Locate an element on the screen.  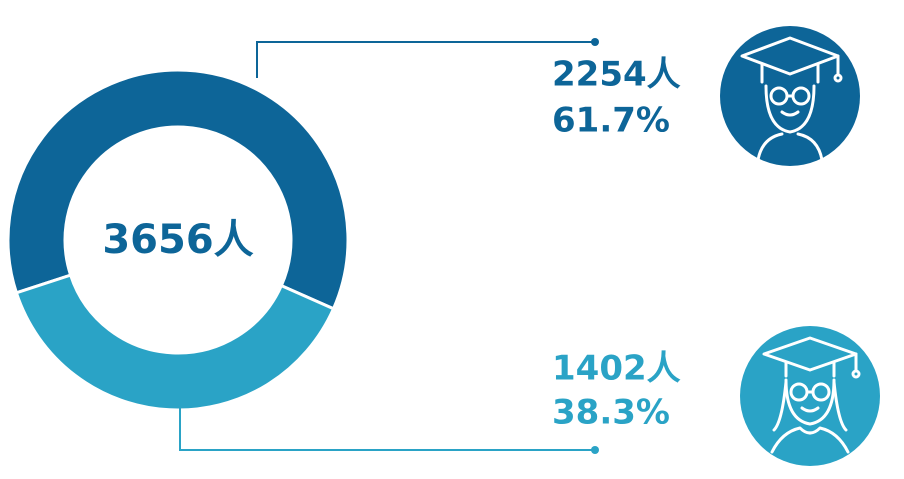
female-icon is located at coordinates (810, 396).